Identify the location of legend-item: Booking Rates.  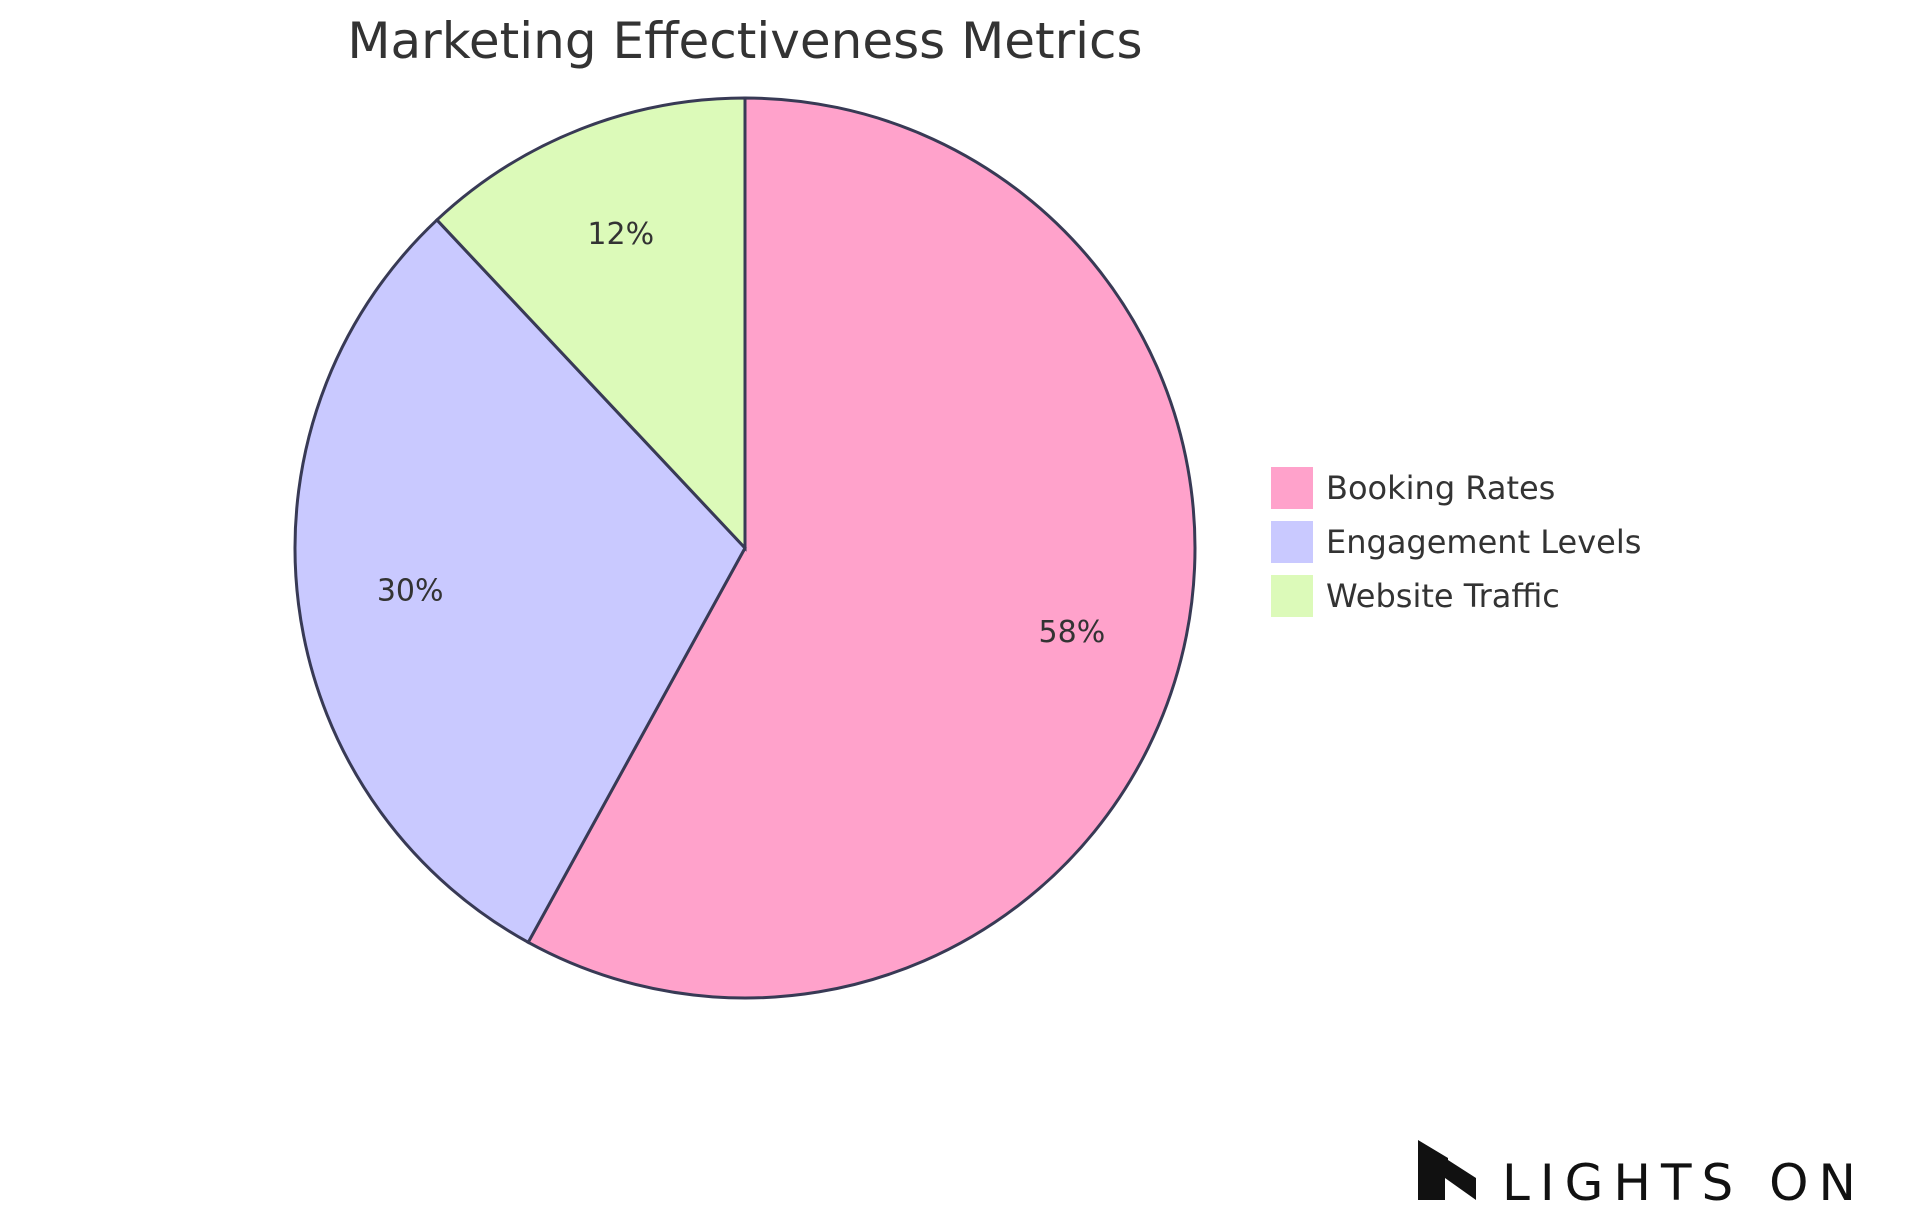
(1412, 488).